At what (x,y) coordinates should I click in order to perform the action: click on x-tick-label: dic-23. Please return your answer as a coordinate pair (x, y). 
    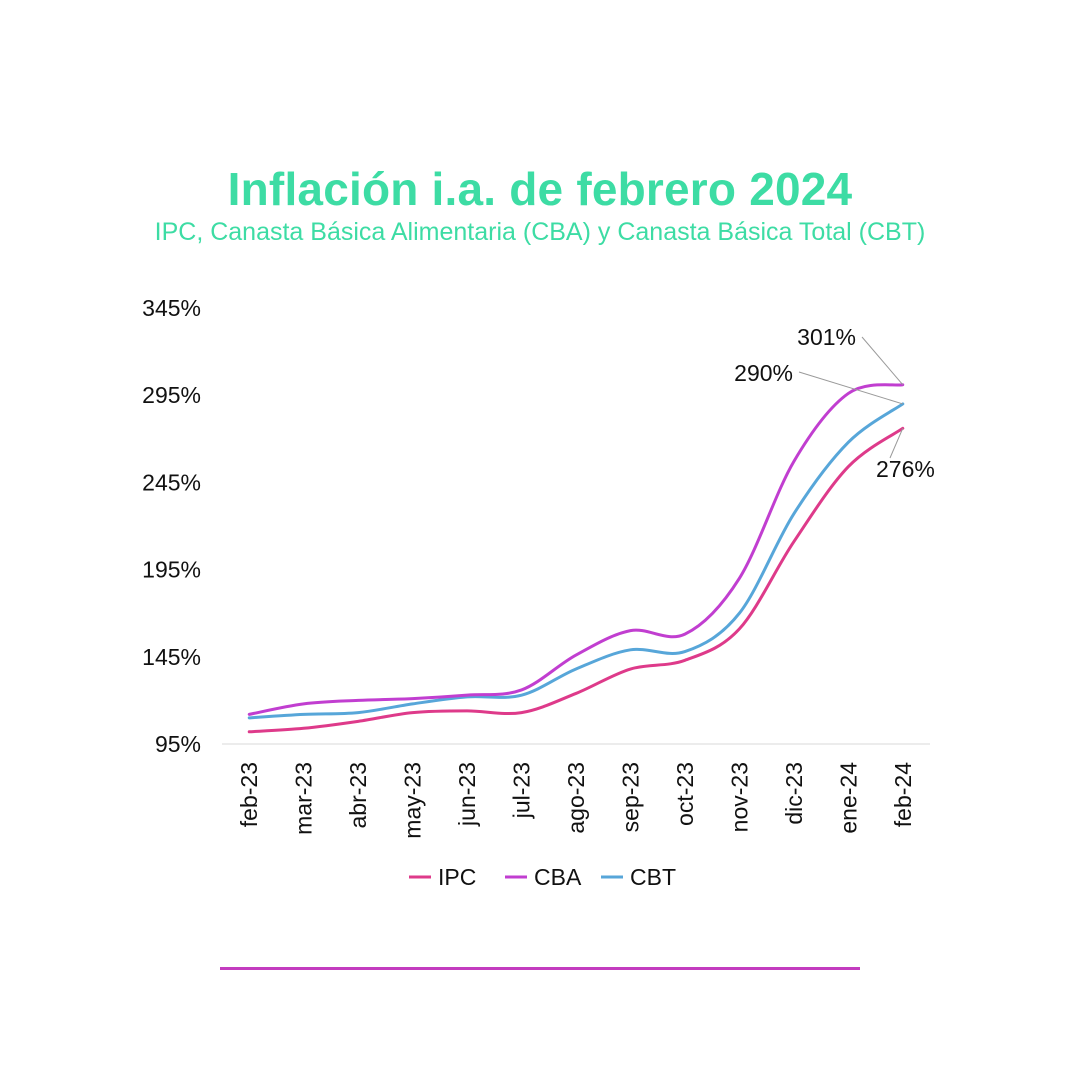
    Looking at the image, I should click on (794, 793).